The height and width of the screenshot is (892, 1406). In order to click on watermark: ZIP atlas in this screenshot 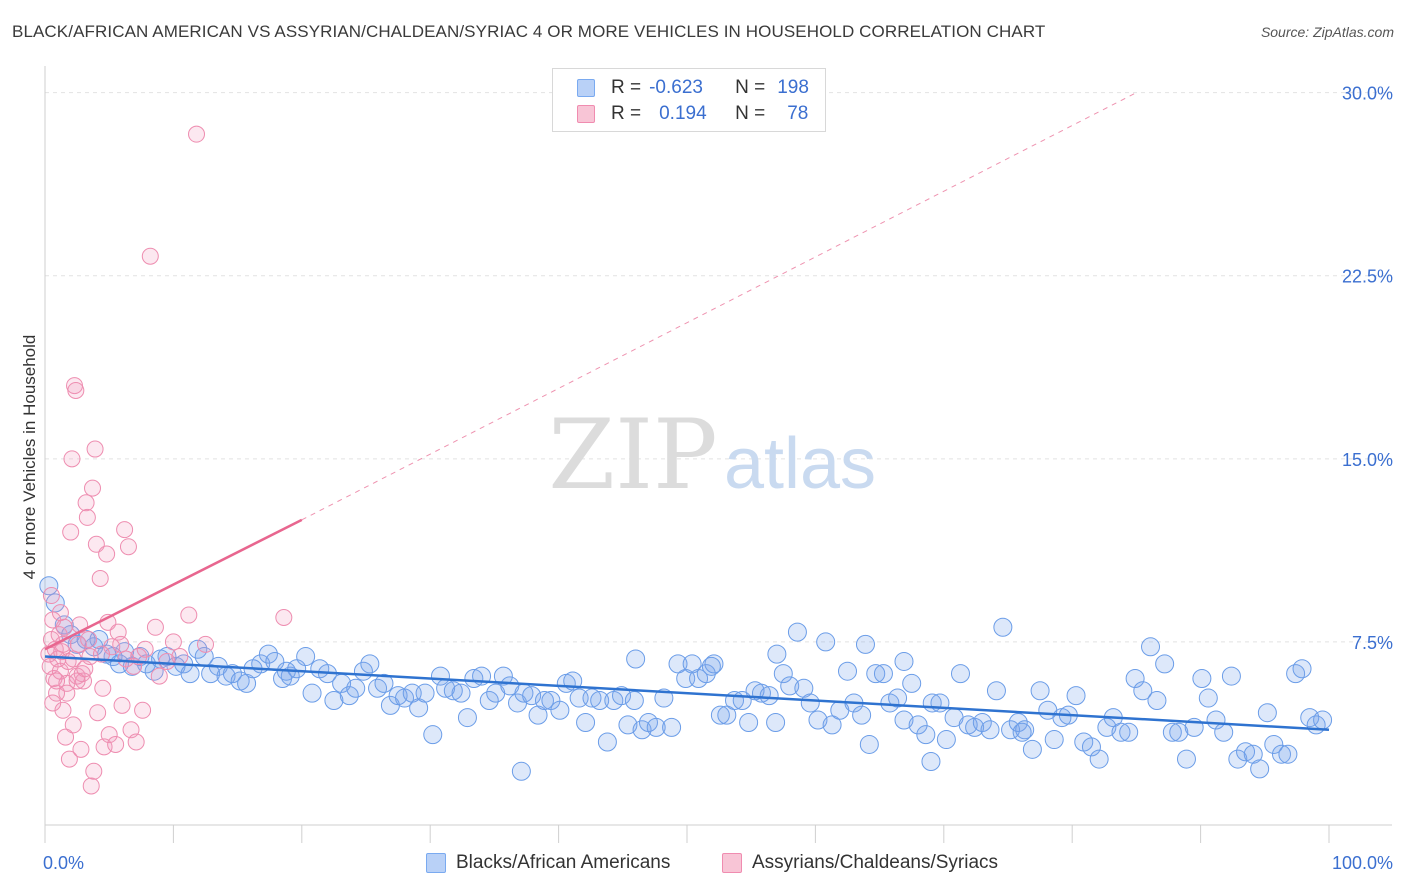, I will do `click(712, 455)`.